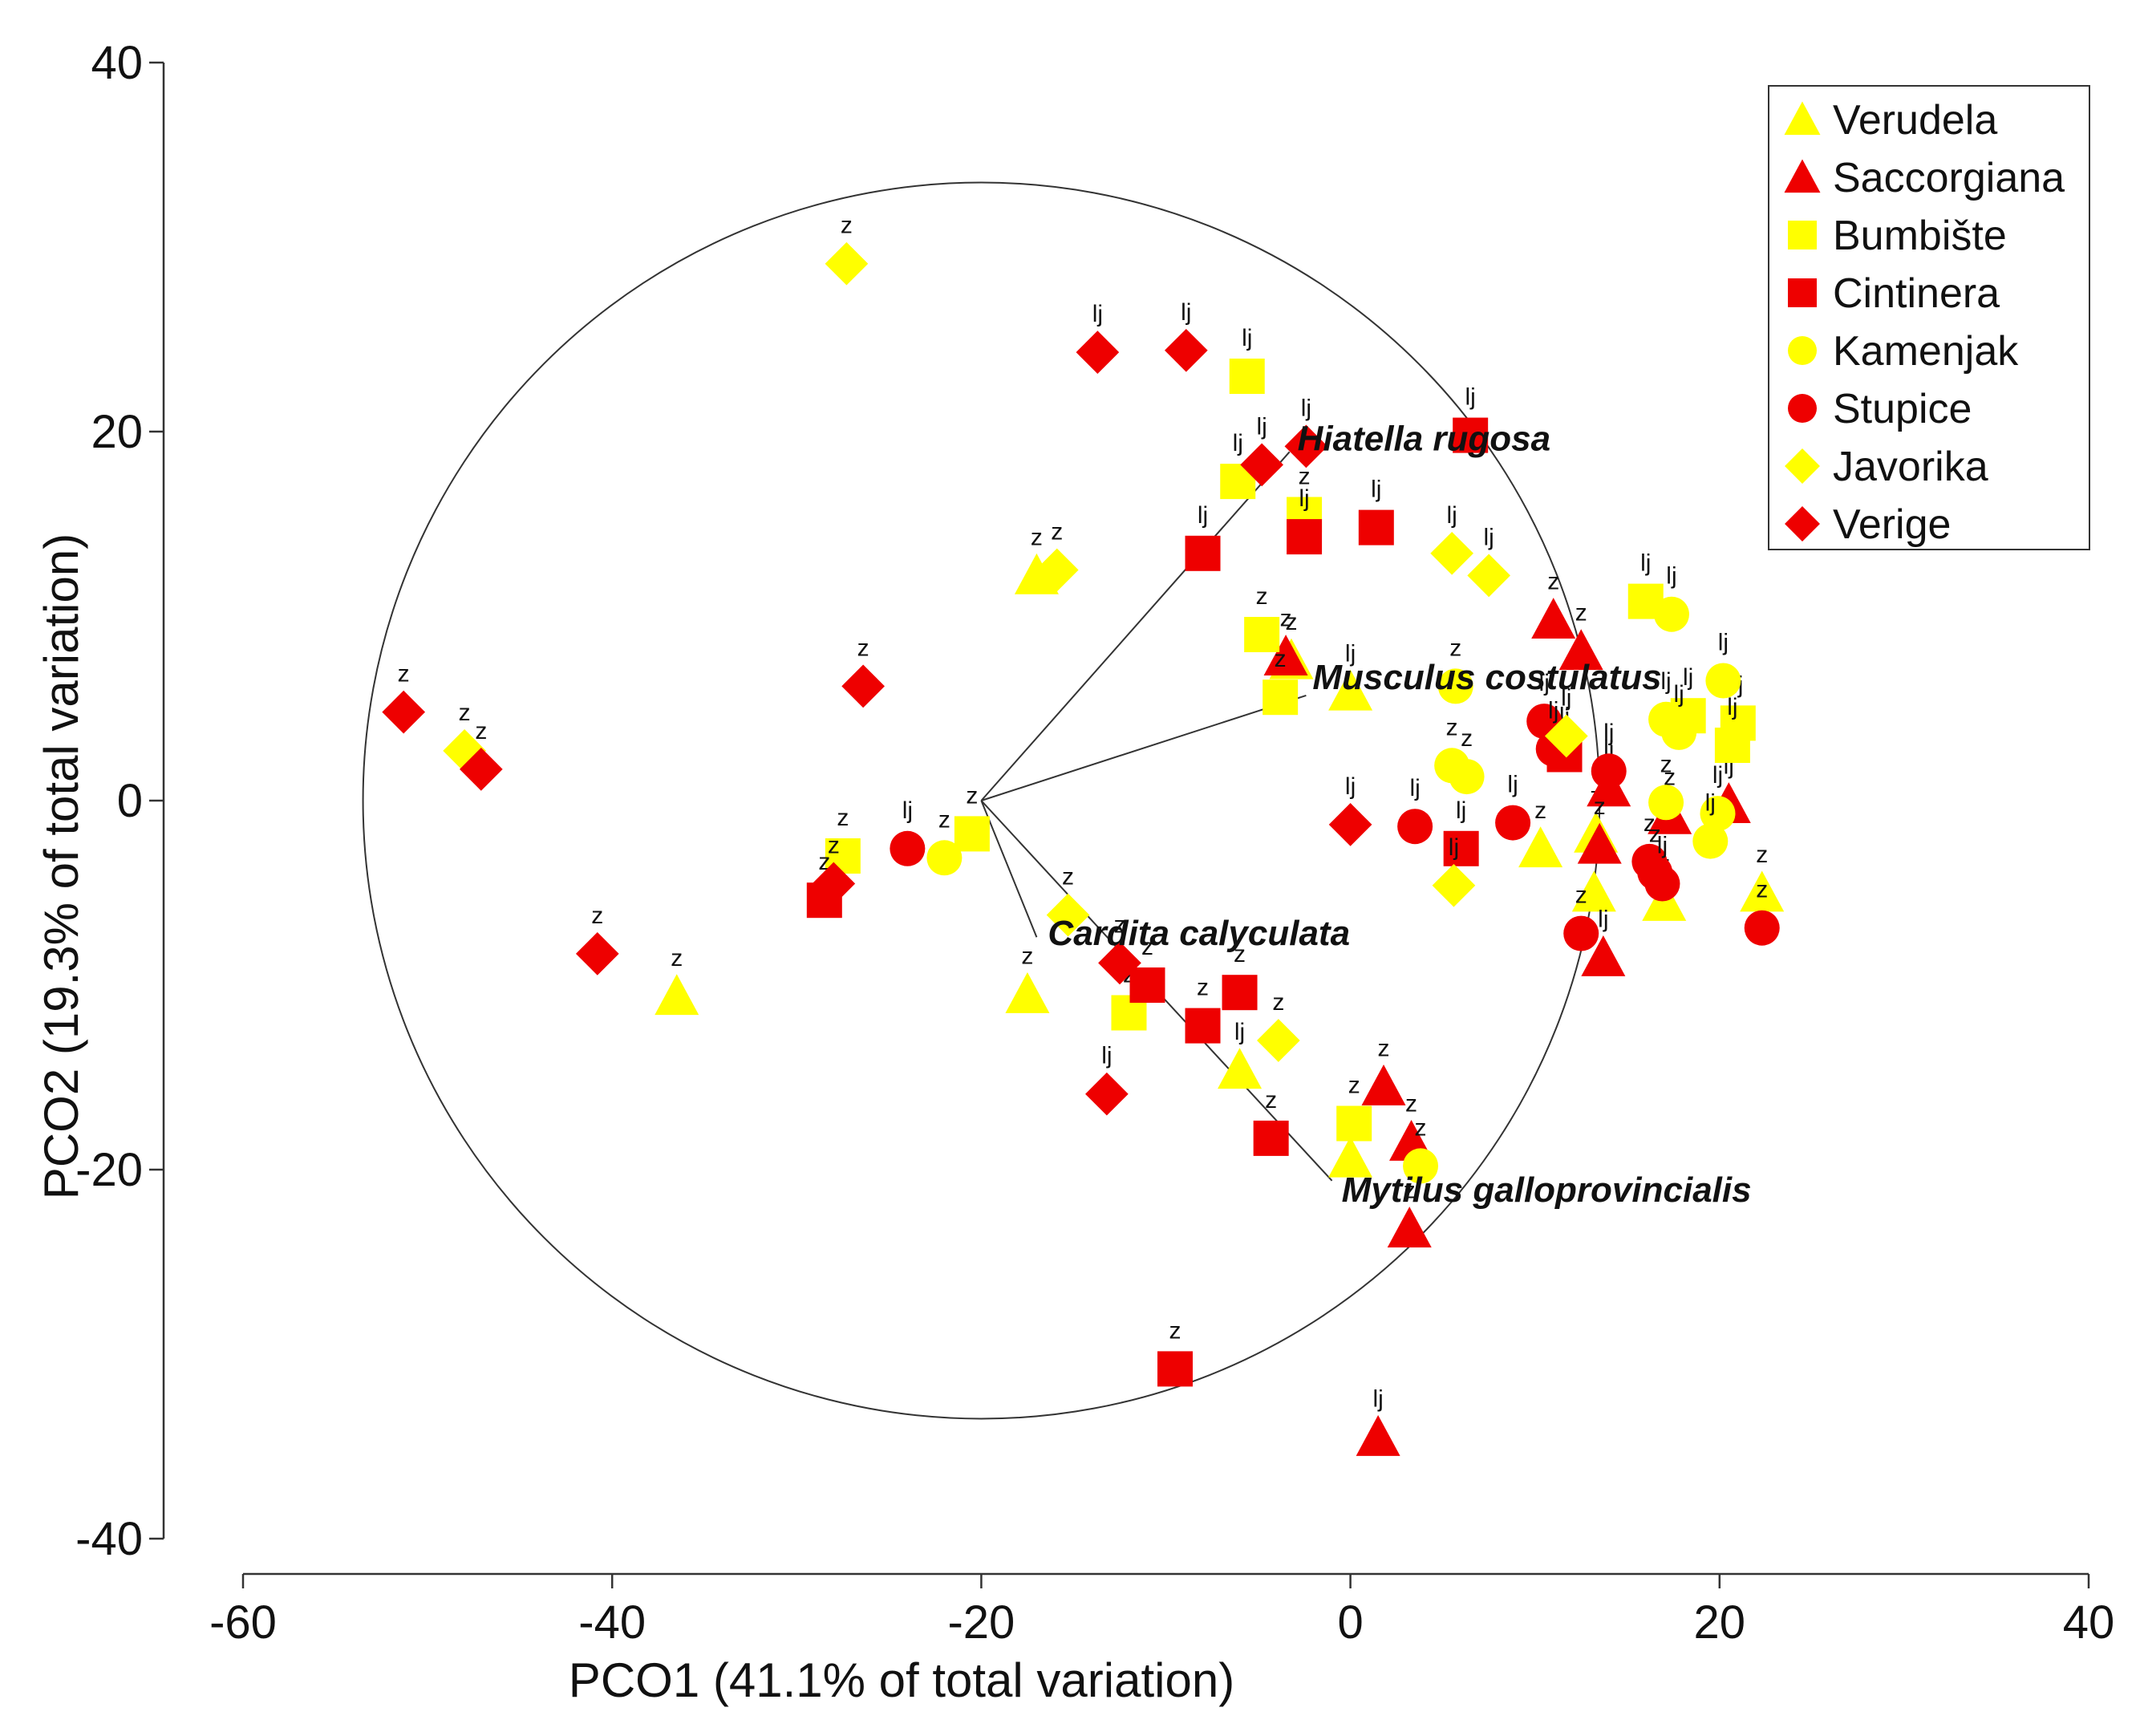 This screenshot has height=1736, width=2140. What do you see at coordinates (1144, 748) in the screenshot?
I see `vector-musculus-costulatus` at bounding box center [1144, 748].